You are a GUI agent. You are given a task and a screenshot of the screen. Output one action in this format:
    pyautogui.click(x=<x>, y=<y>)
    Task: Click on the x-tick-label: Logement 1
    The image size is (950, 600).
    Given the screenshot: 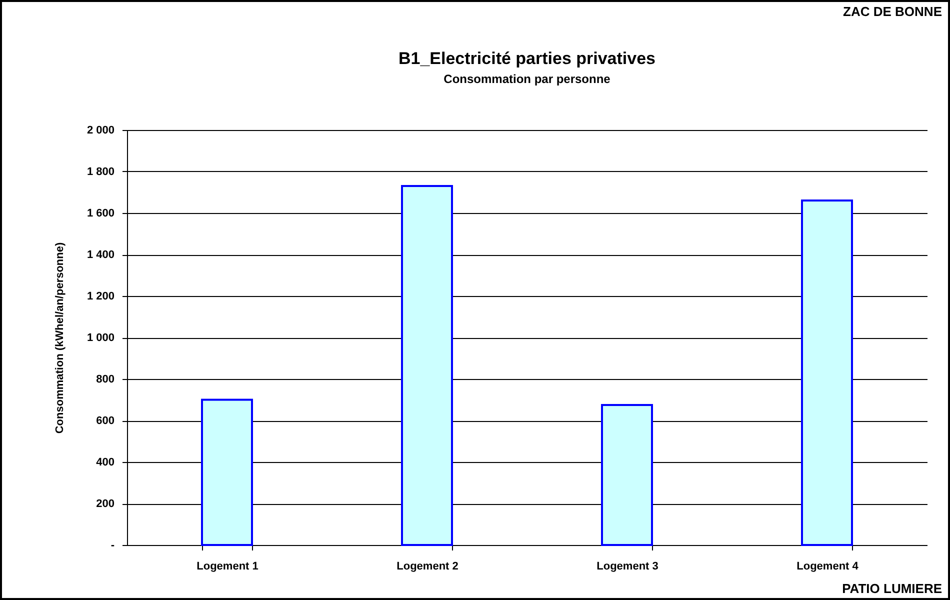 What is the action you would take?
    pyautogui.click(x=227, y=566)
    